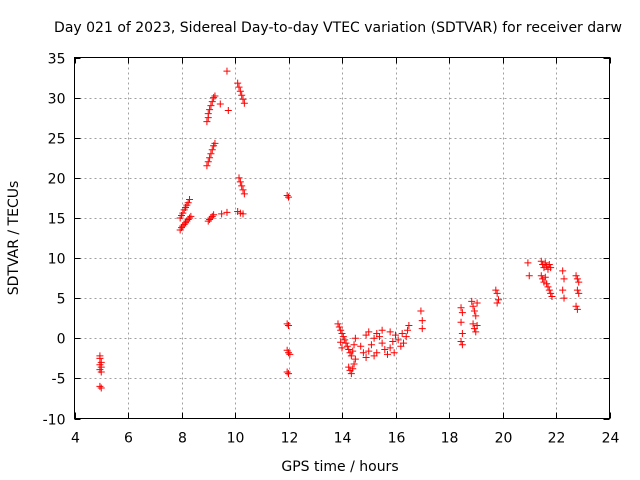 The height and width of the screenshot is (480, 640). What do you see at coordinates (61, 300) in the screenshot?
I see `y-tick-label: 5` at bounding box center [61, 300].